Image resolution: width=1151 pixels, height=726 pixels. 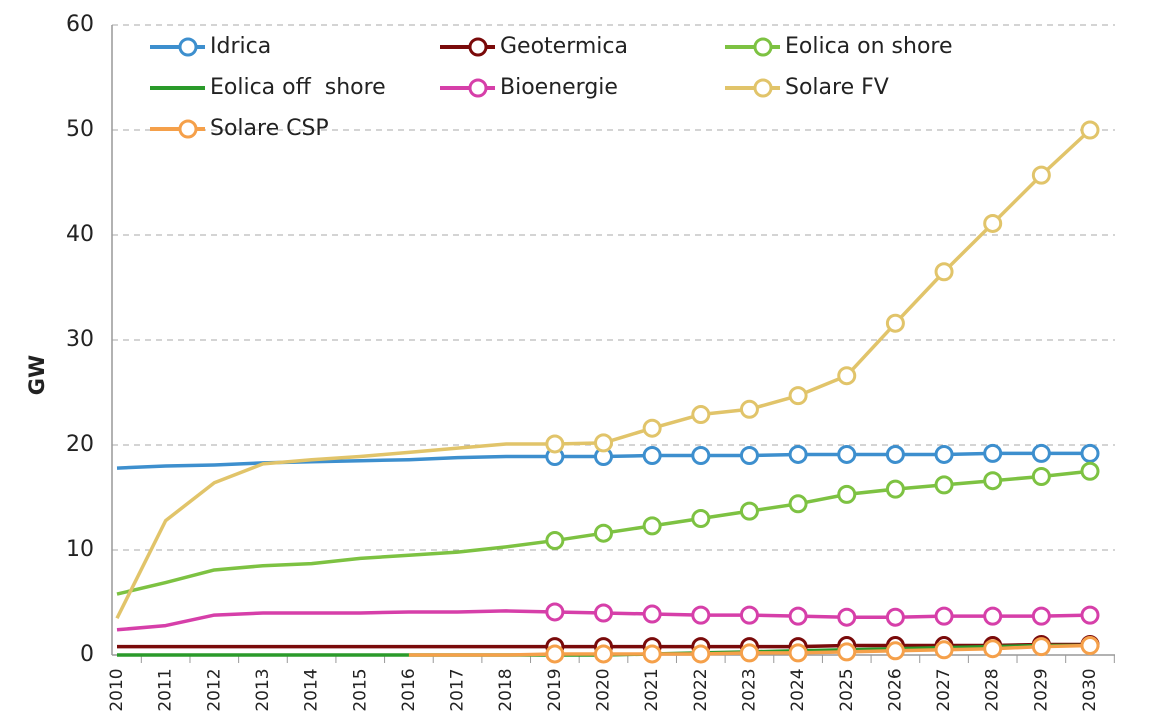 What do you see at coordinates (993, 689) in the screenshot?
I see `x-tick-label: 2028` at bounding box center [993, 689].